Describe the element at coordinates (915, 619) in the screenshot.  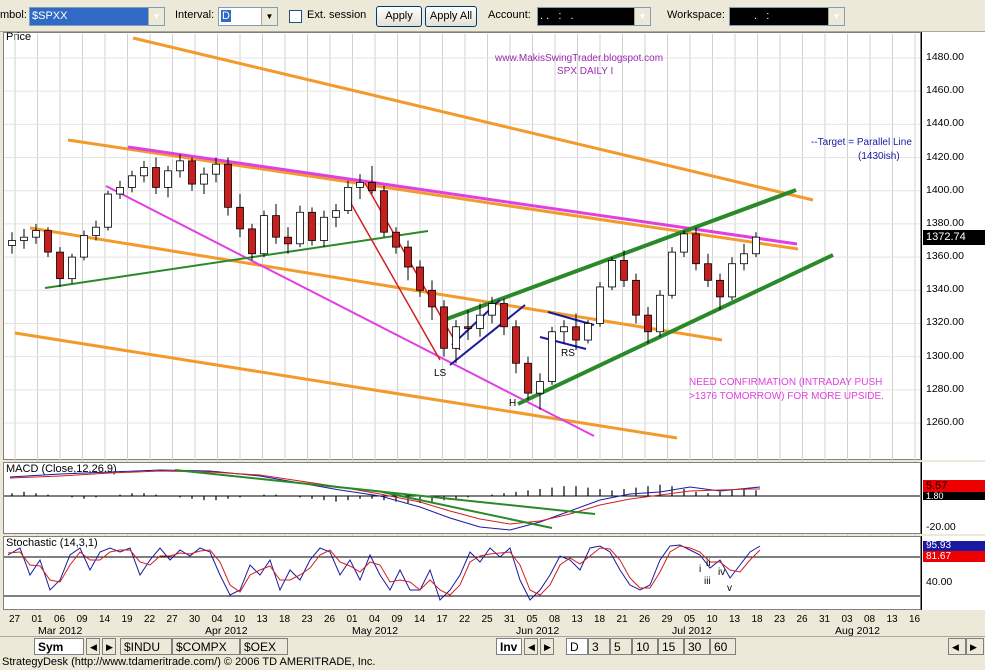
I see `x-tick-label: 16` at that location.